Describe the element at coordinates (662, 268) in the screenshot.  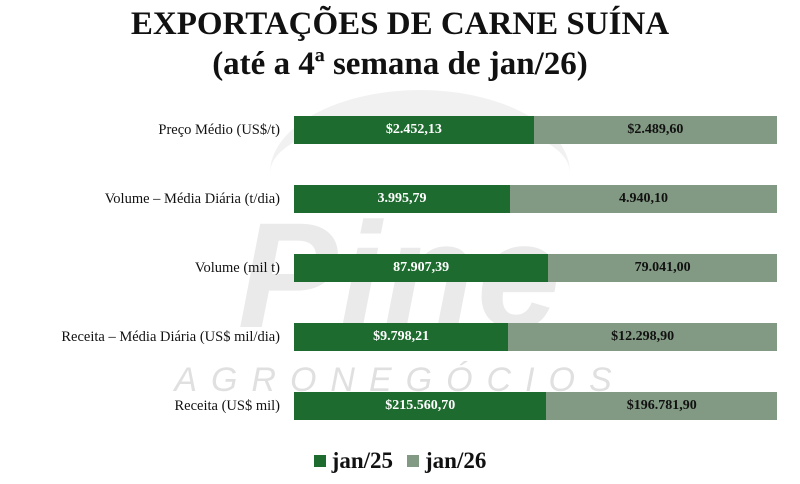
I see `bar-jan26: 79.041,00` at that location.